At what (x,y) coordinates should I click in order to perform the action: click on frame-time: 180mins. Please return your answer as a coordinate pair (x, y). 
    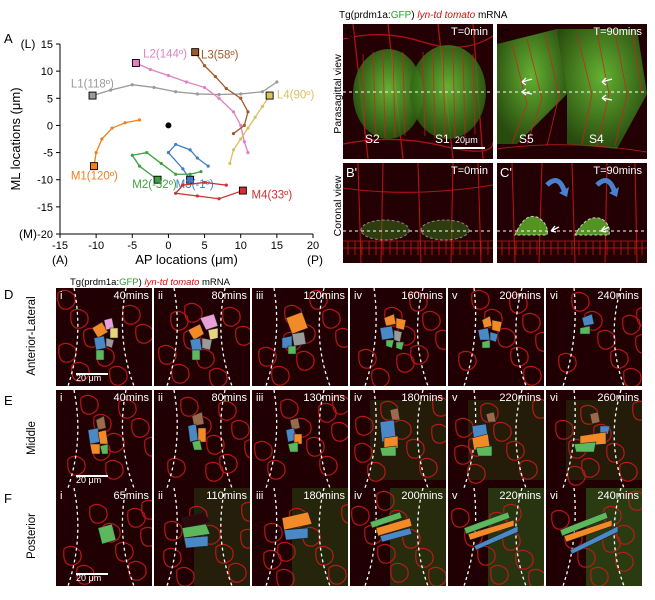
    Looking at the image, I should click on (422, 398).